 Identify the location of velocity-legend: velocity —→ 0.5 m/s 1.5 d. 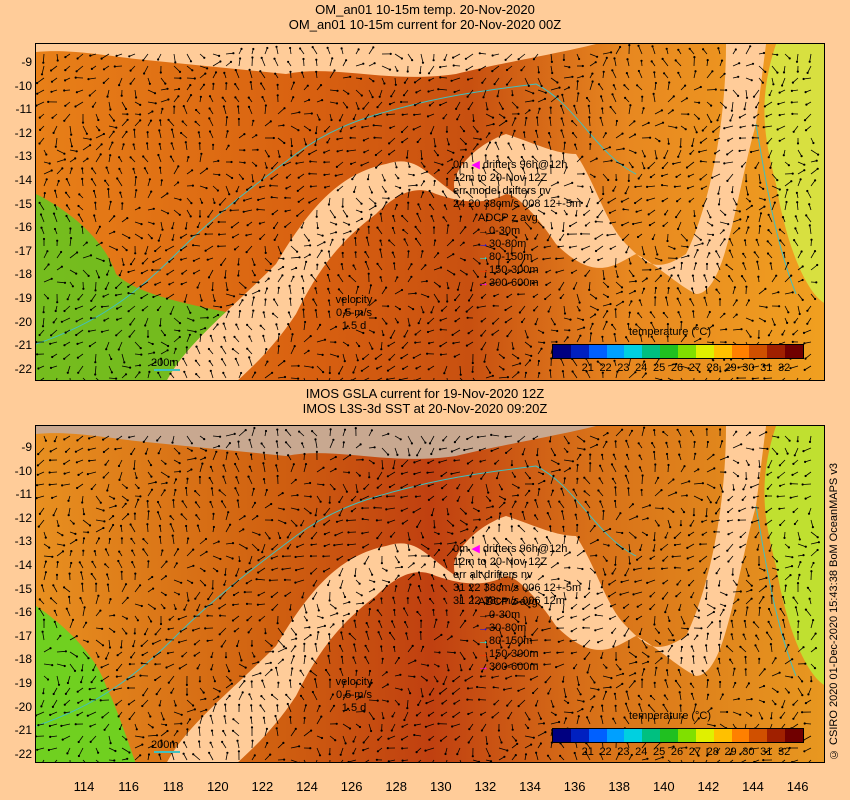
(354, 313).